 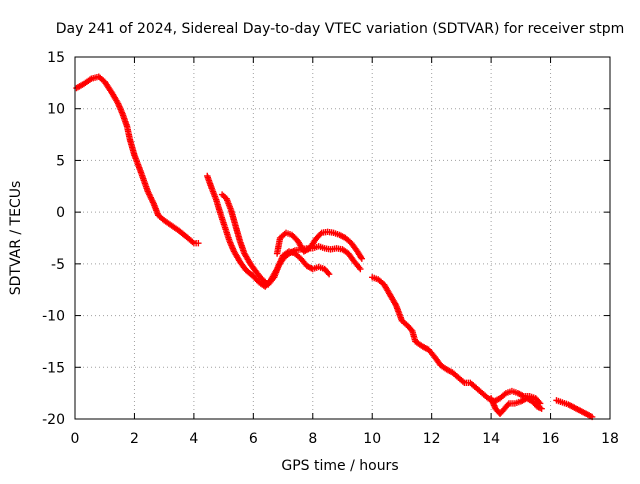 I want to click on series-arc-2c, so click(x=319, y=245).